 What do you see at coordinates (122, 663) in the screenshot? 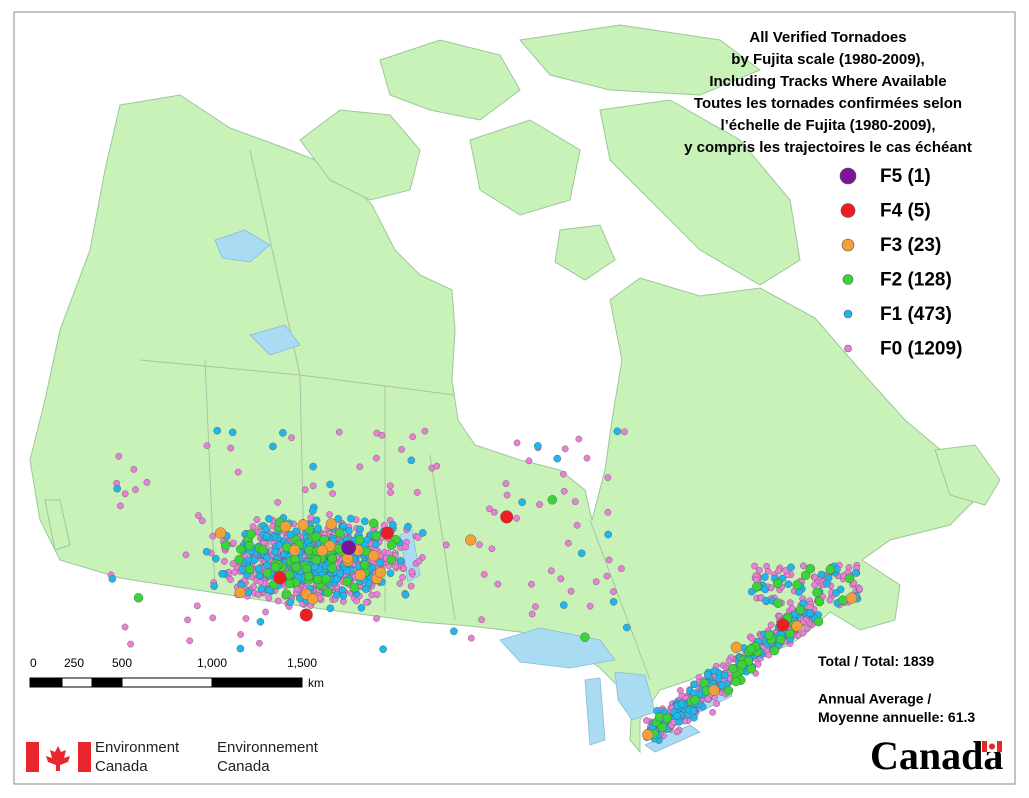
I see `scale-tick-label: 500` at bounding box center [122, 663].